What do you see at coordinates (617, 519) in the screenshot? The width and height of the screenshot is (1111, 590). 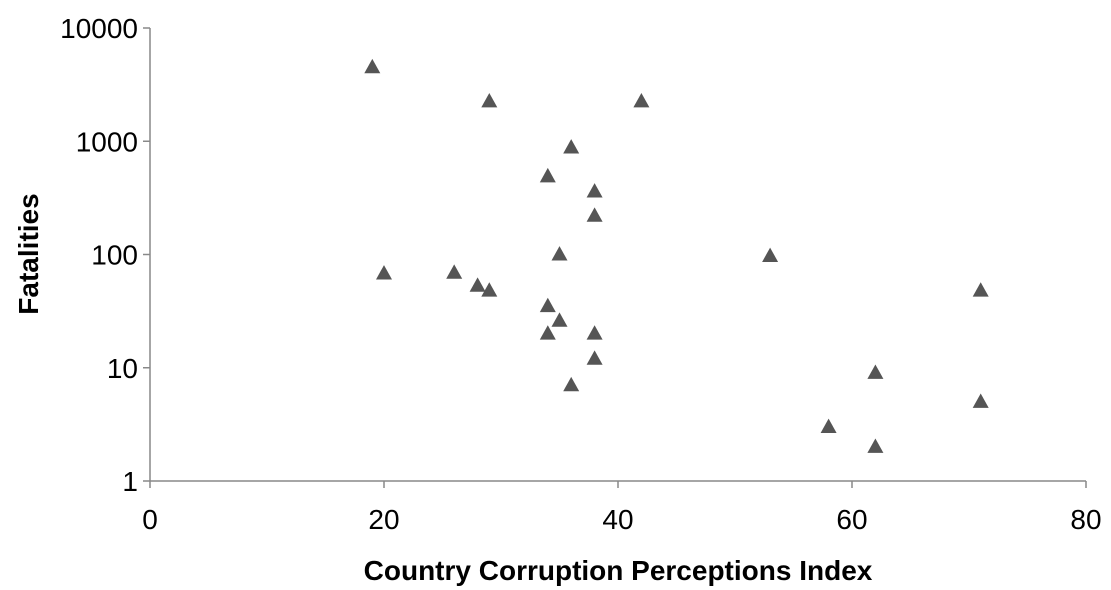 I see `x-tick-label: 40` at bounding box center [617, 519].